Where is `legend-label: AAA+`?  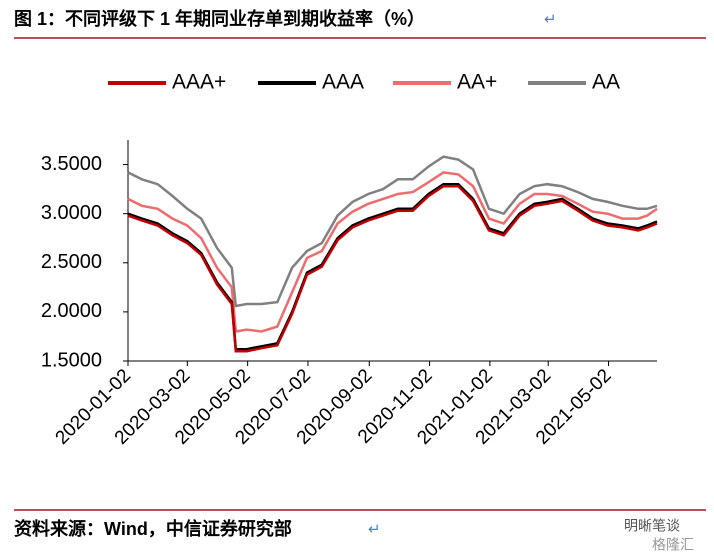 legend-label: AAA+ is located at coordinates (199, 82).